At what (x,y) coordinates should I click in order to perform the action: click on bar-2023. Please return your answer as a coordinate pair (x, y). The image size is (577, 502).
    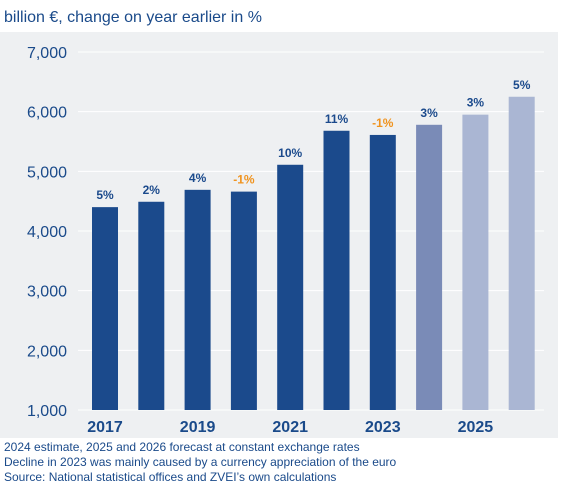
    Looking at the image, I should click on (382, 272).